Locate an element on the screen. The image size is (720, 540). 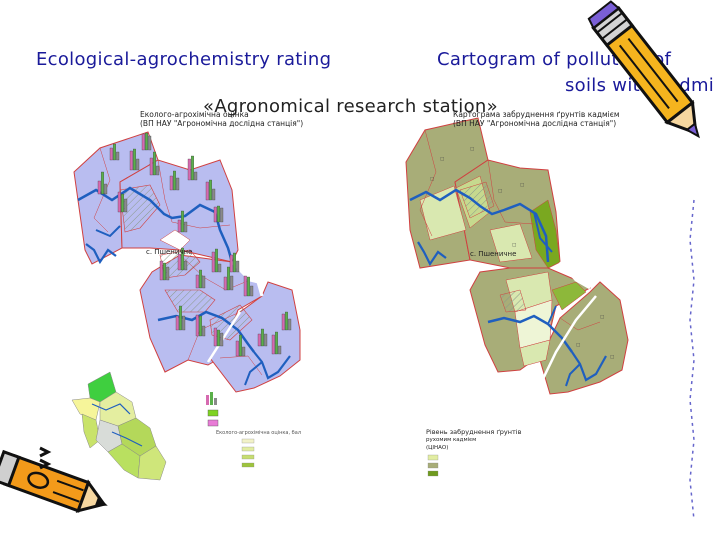
inset-map is located at coordinates (119, 426).